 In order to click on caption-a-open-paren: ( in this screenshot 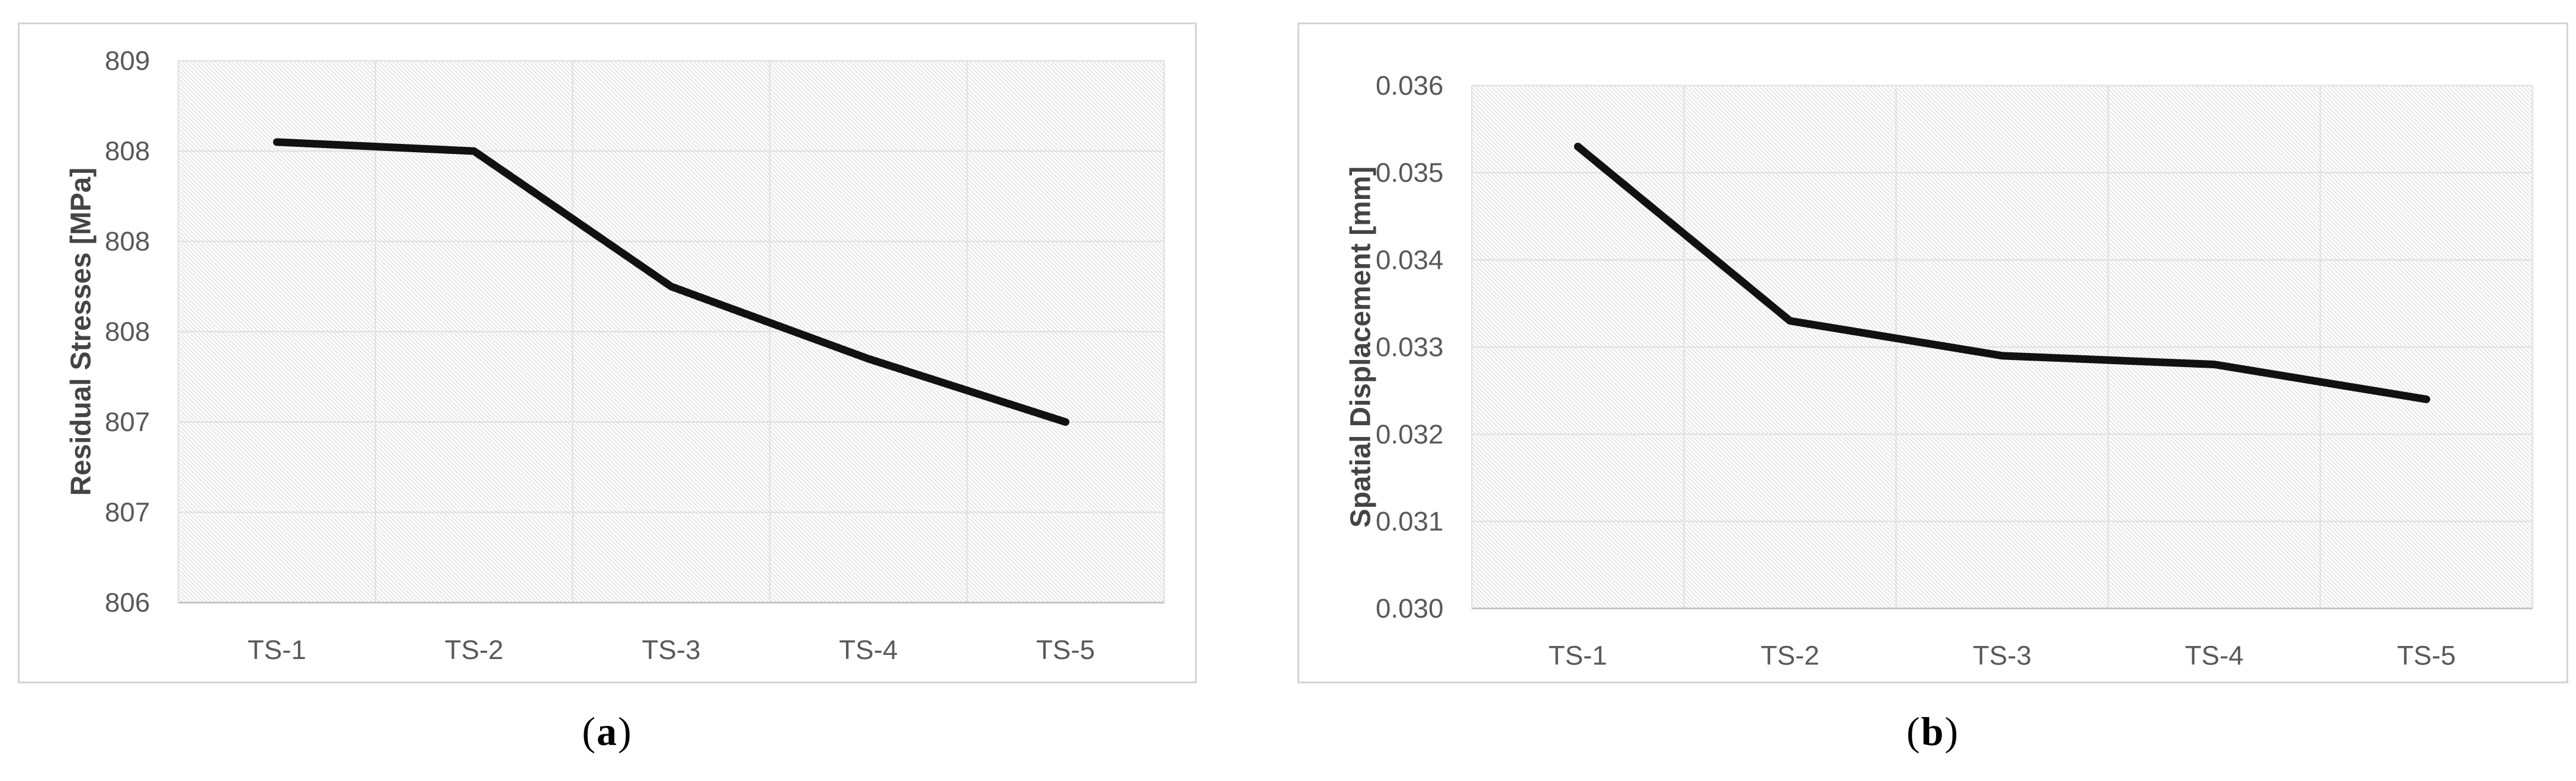, I will do `click(589, 731)`.